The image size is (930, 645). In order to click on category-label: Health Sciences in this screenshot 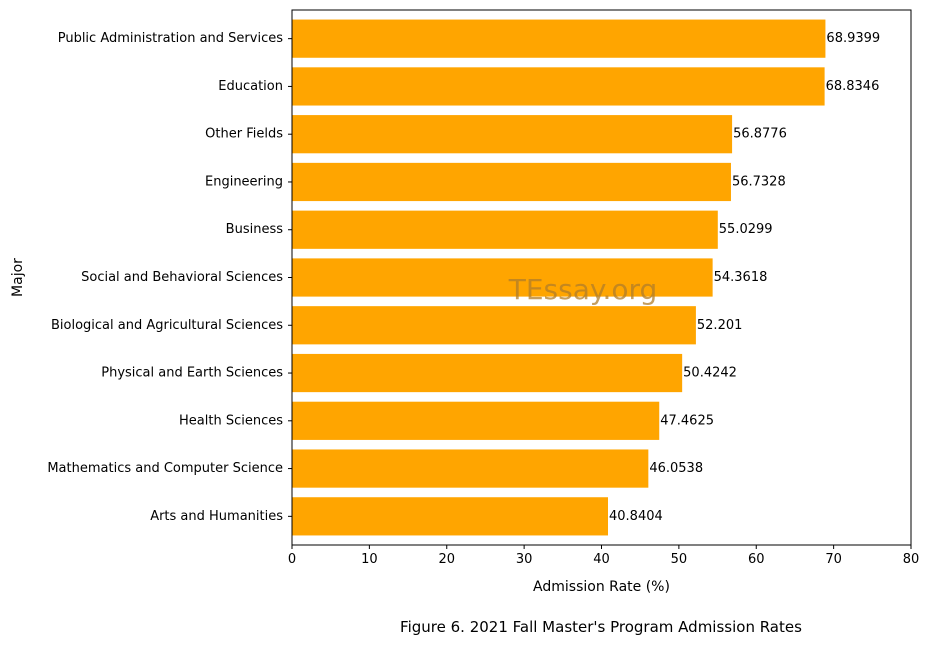, I will do `click(231, 420)`.